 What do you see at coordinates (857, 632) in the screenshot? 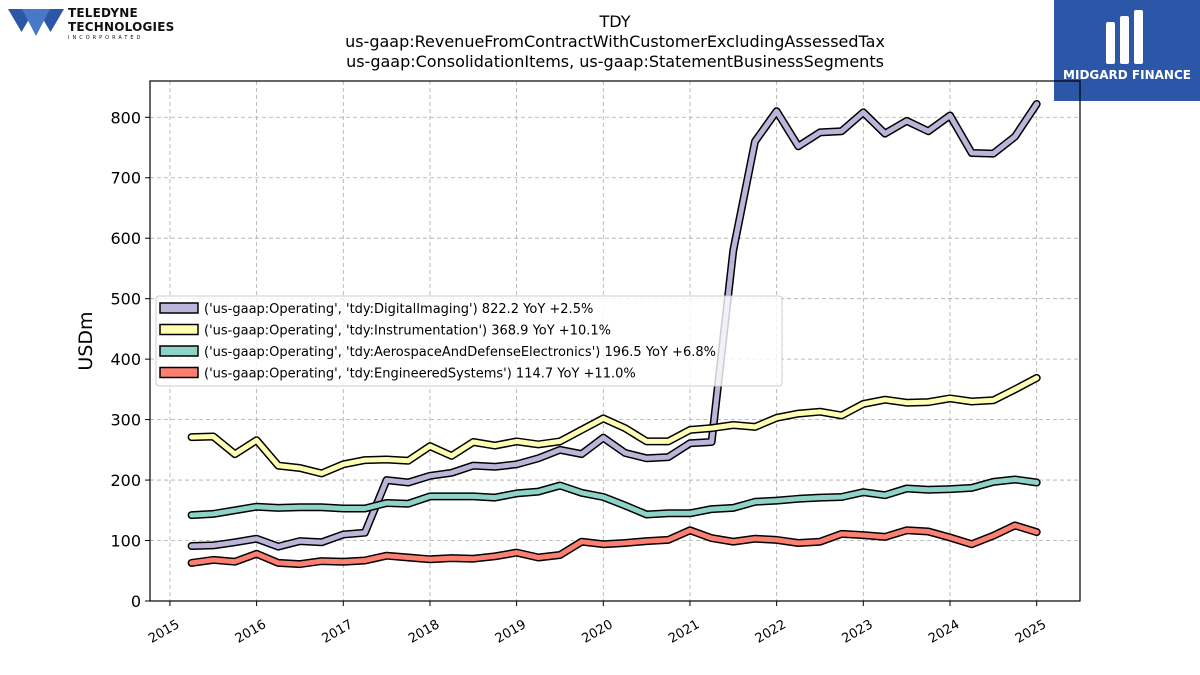
I see `x-tick-label: 2023` at bounding box center [857, 632].